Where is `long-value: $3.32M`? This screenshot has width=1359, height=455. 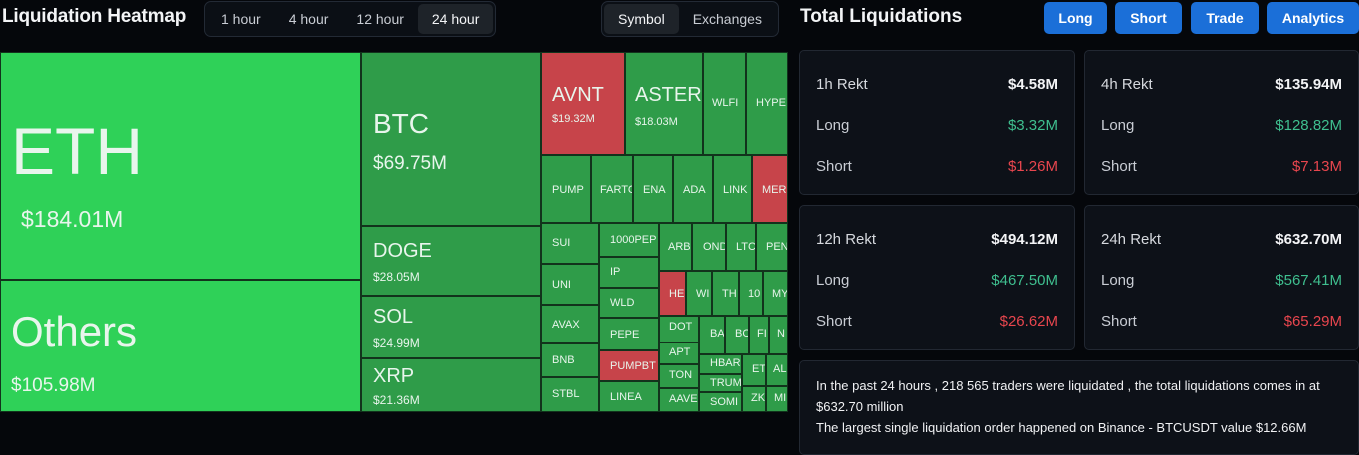
long-value: $3.32M is located at coordinates (1032, 125).